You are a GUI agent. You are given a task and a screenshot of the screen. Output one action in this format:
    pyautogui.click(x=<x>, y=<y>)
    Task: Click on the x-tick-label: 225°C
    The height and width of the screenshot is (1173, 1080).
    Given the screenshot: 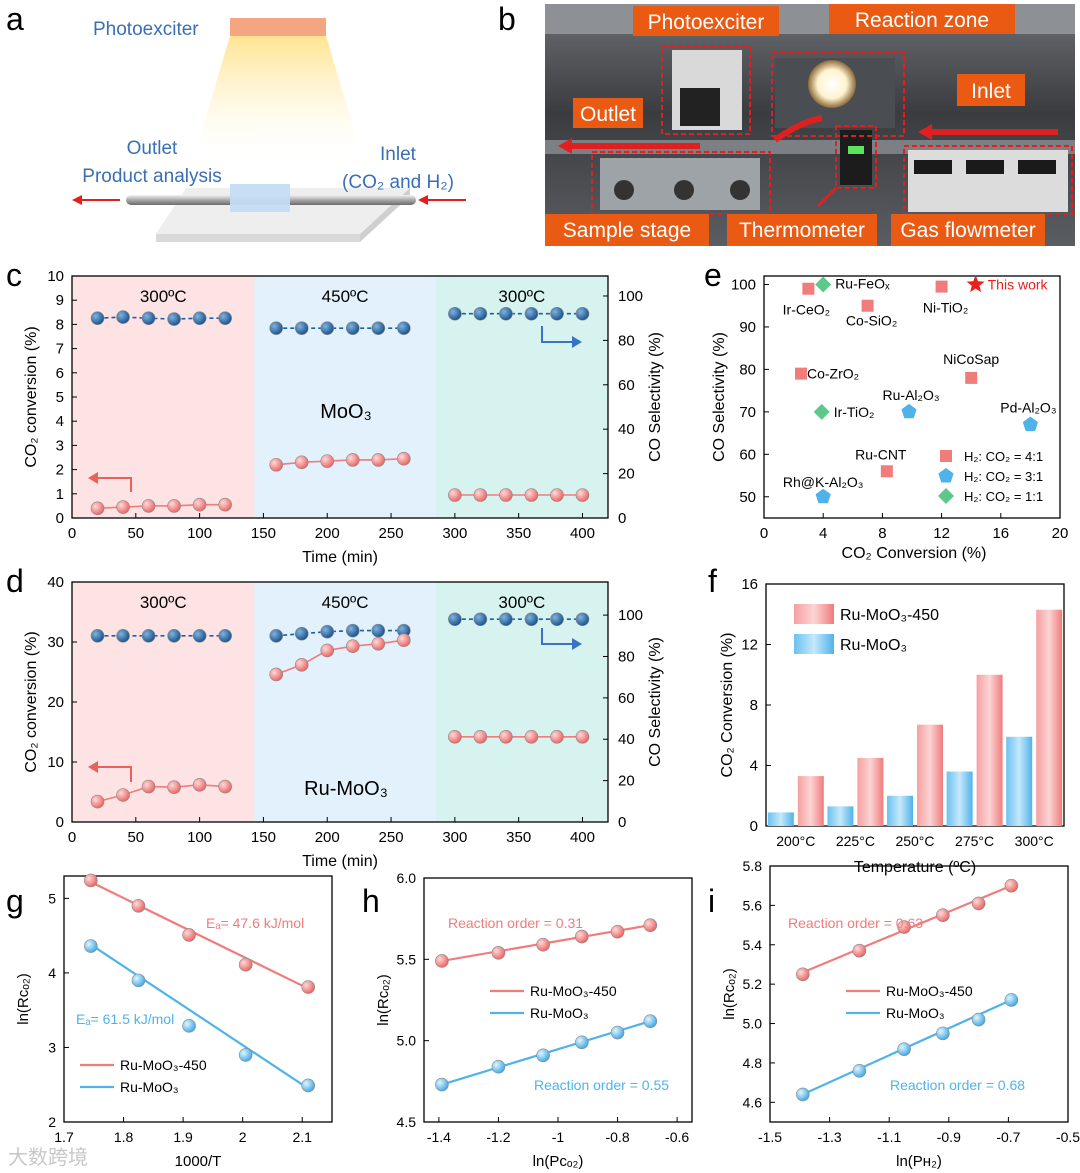 What is the action you would take?
    pyautogui.click(x=855, y=841)
    